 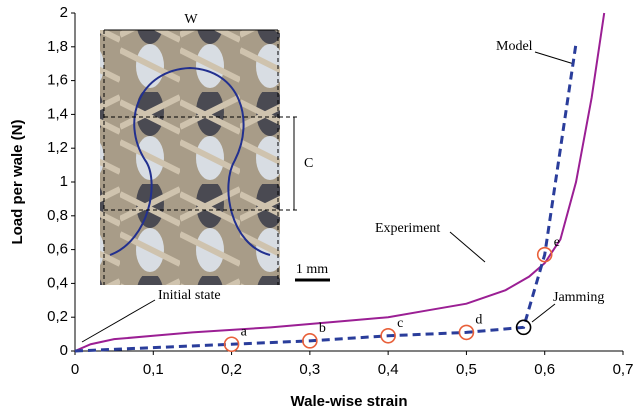 What do you see at coordinates (400, 323) in the screenshot?
I see `state-label: c` at bounding box center [400, 323].